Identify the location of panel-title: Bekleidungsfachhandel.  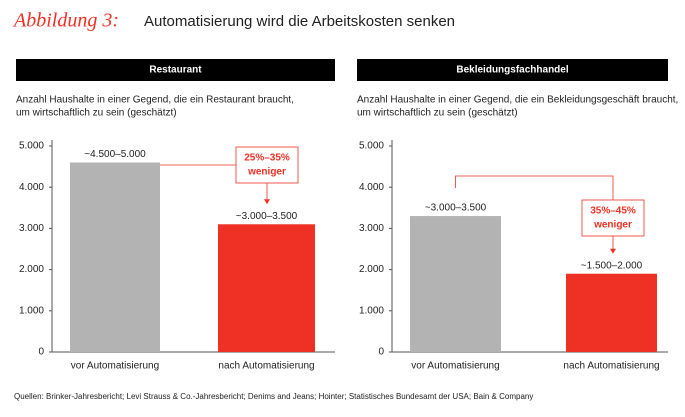
(512, 70).